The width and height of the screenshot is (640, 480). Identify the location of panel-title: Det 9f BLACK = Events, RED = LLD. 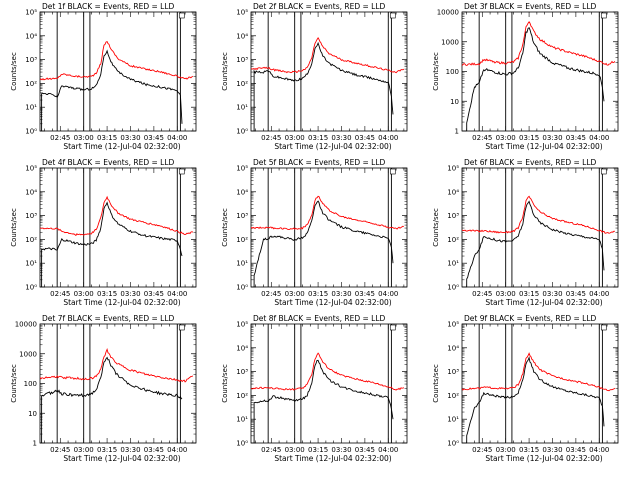
(530, 318).